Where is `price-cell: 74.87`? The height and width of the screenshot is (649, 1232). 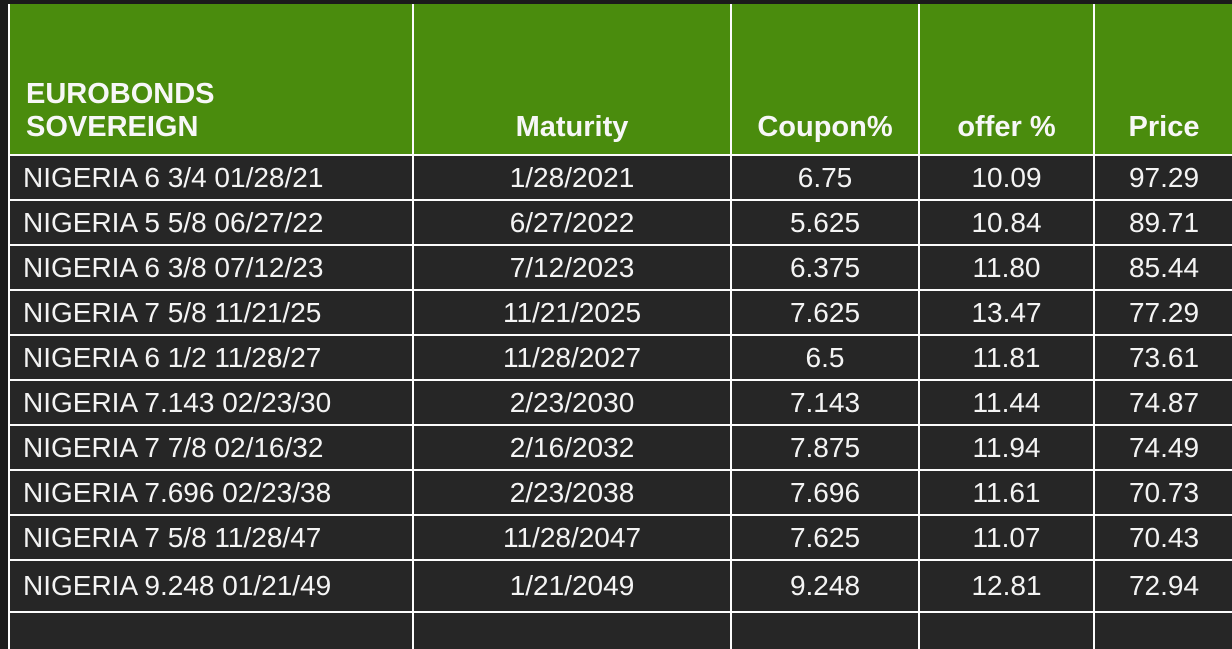 price-cell: 74.87 is located at coordinates (1162, 402).